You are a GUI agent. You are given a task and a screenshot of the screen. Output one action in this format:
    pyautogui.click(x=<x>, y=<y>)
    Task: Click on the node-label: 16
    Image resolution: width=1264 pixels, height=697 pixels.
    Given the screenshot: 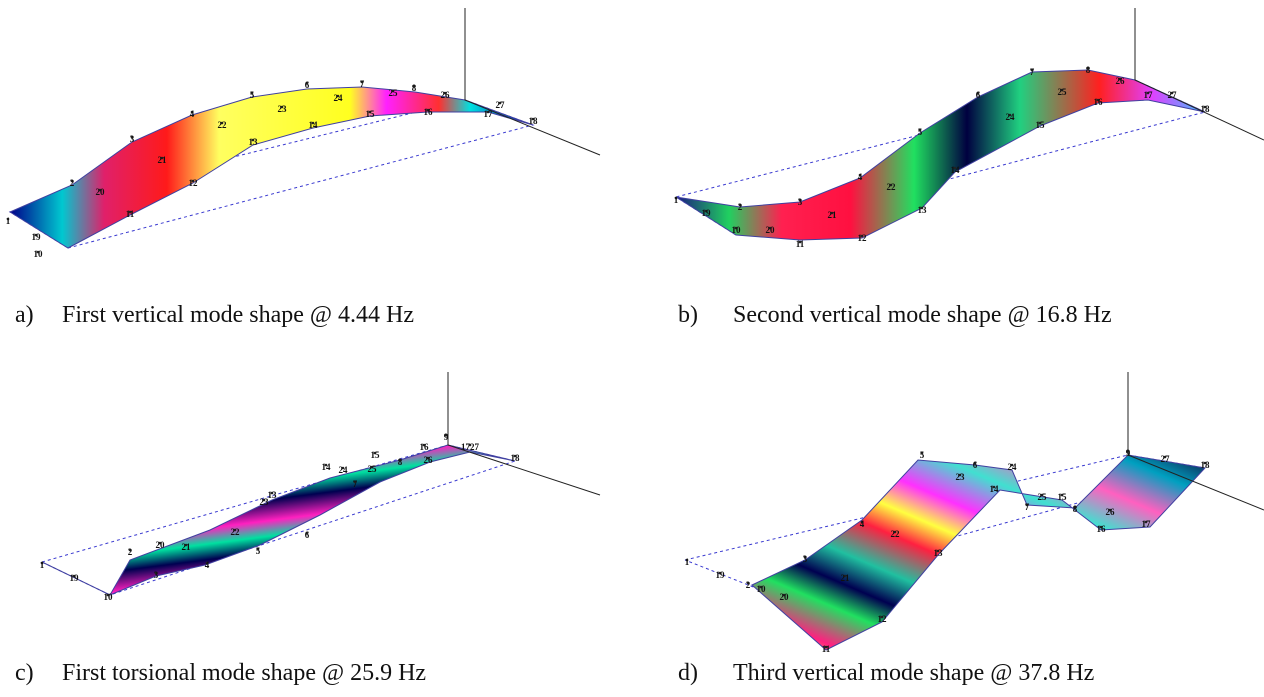 What is the action you would take?
    pyautogui.click(x=1099, y=102)
    